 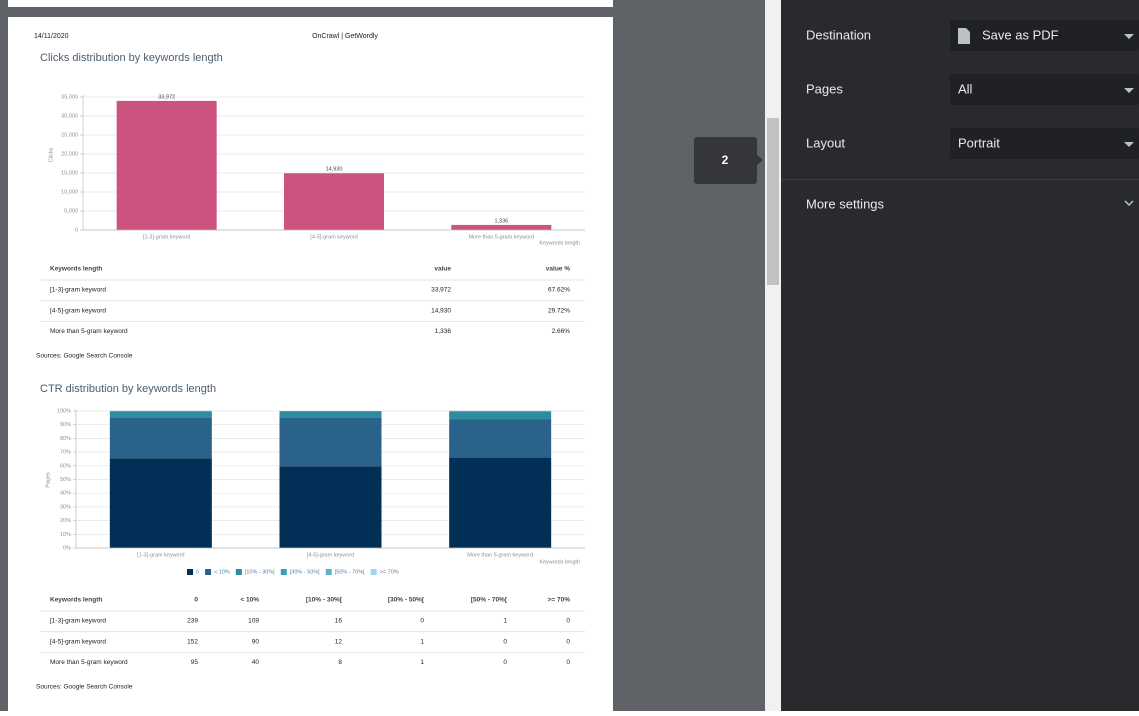 What do you see at coordinates (65, 521) in the screenshot?
I see `y-tick-label: 20%` at bounding box center [65, 521].